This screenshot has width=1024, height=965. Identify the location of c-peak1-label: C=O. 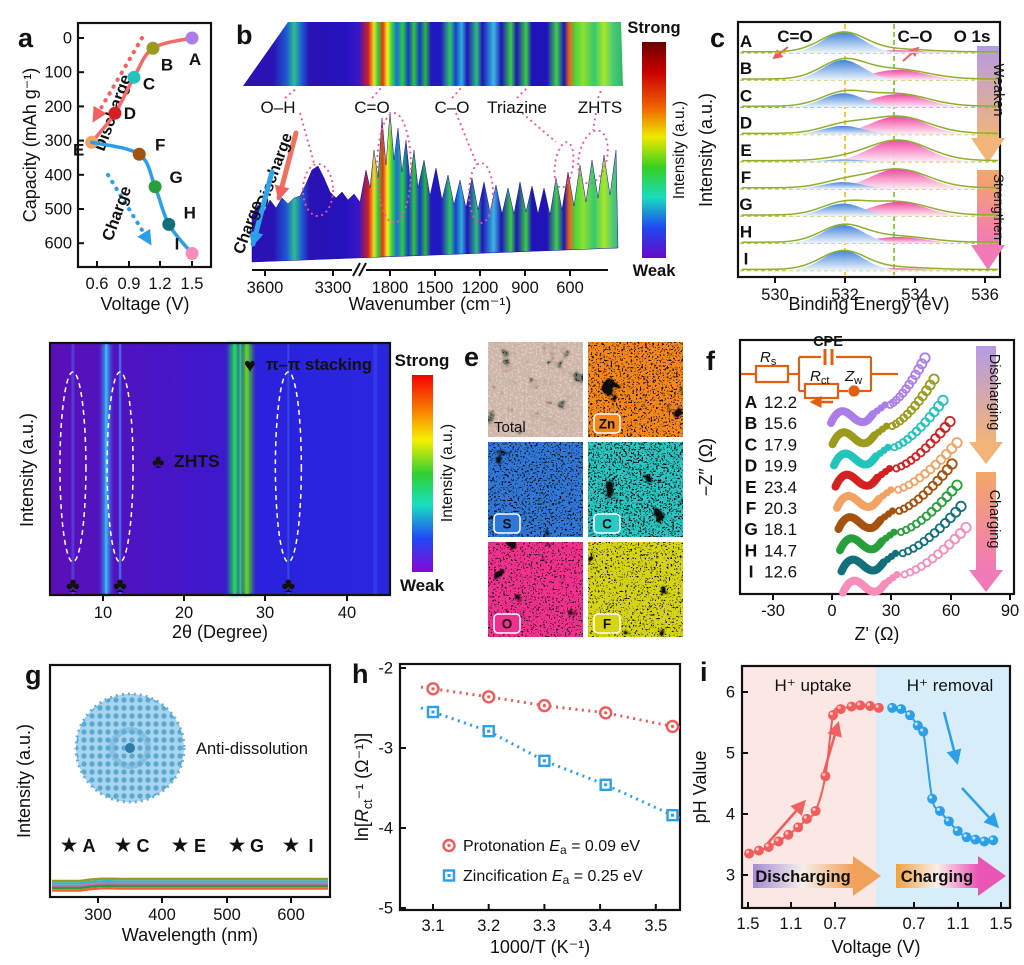
(794, 36).